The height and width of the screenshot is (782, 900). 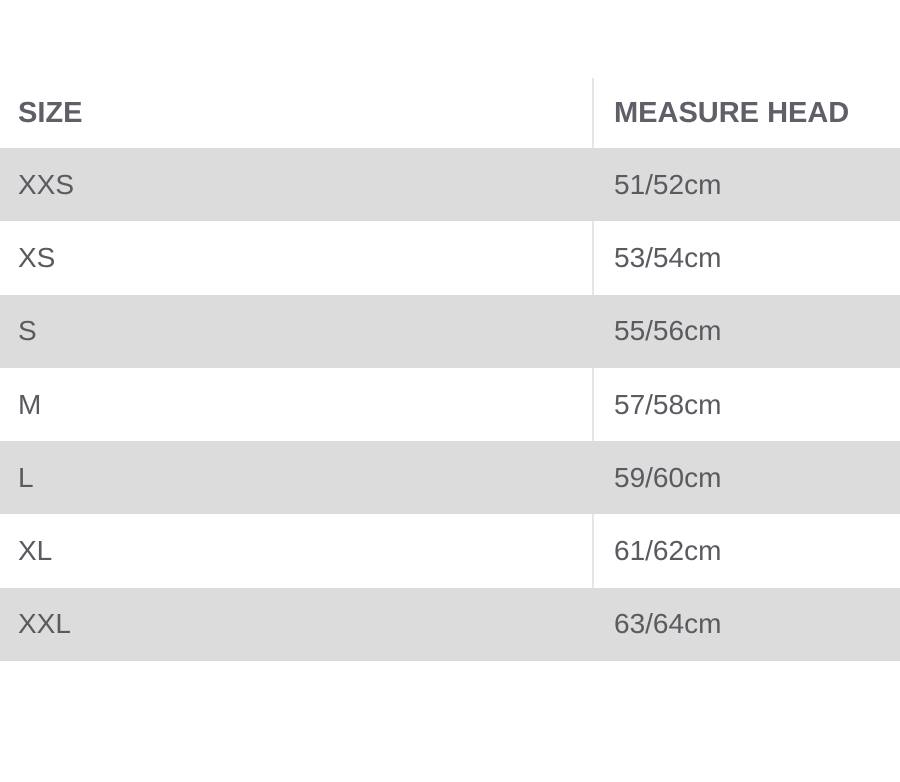 I want to click on table-row: XXS 51/52cm, so click(x=450, y=185).